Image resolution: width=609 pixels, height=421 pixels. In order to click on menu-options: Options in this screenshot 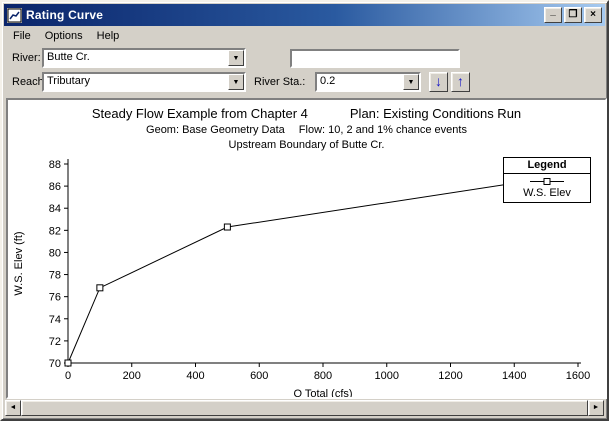, I will do `click(63, 36)`.